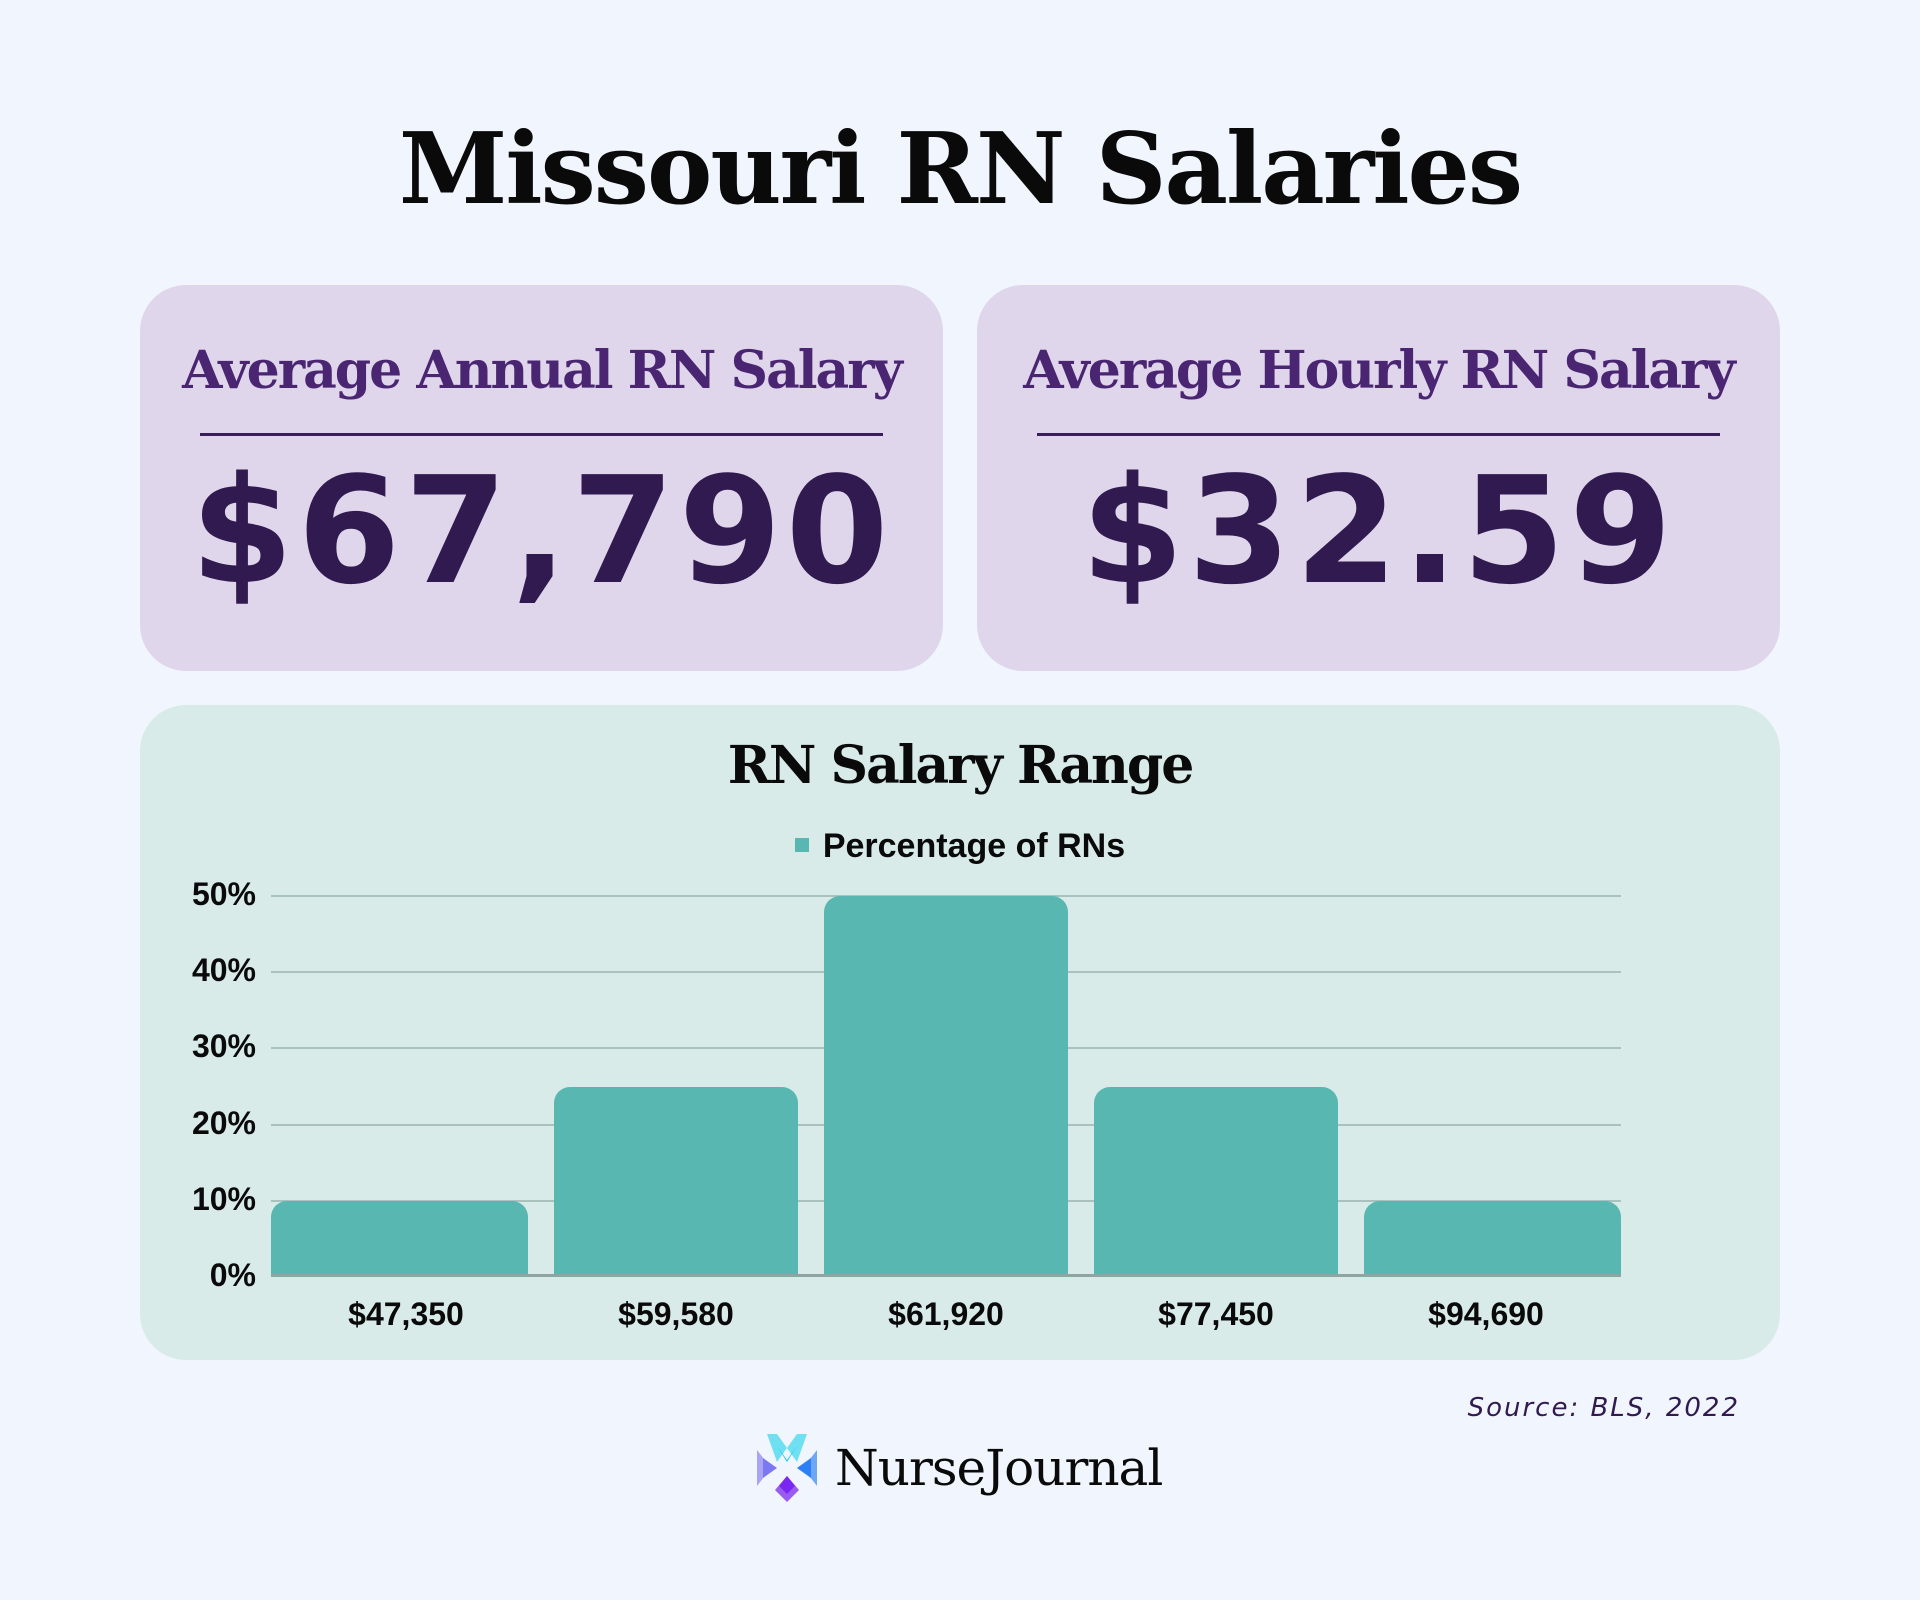 This screenshot has height=1600, width=1920. What do you see at coordinates (676, 1314) in the screenshot?
I see `x-axis-label: $59,580` at bounding box center [676, 1314].